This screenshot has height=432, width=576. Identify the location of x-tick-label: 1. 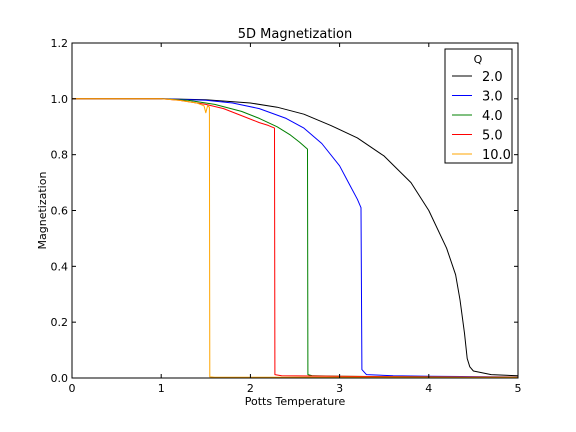
(161, 388).